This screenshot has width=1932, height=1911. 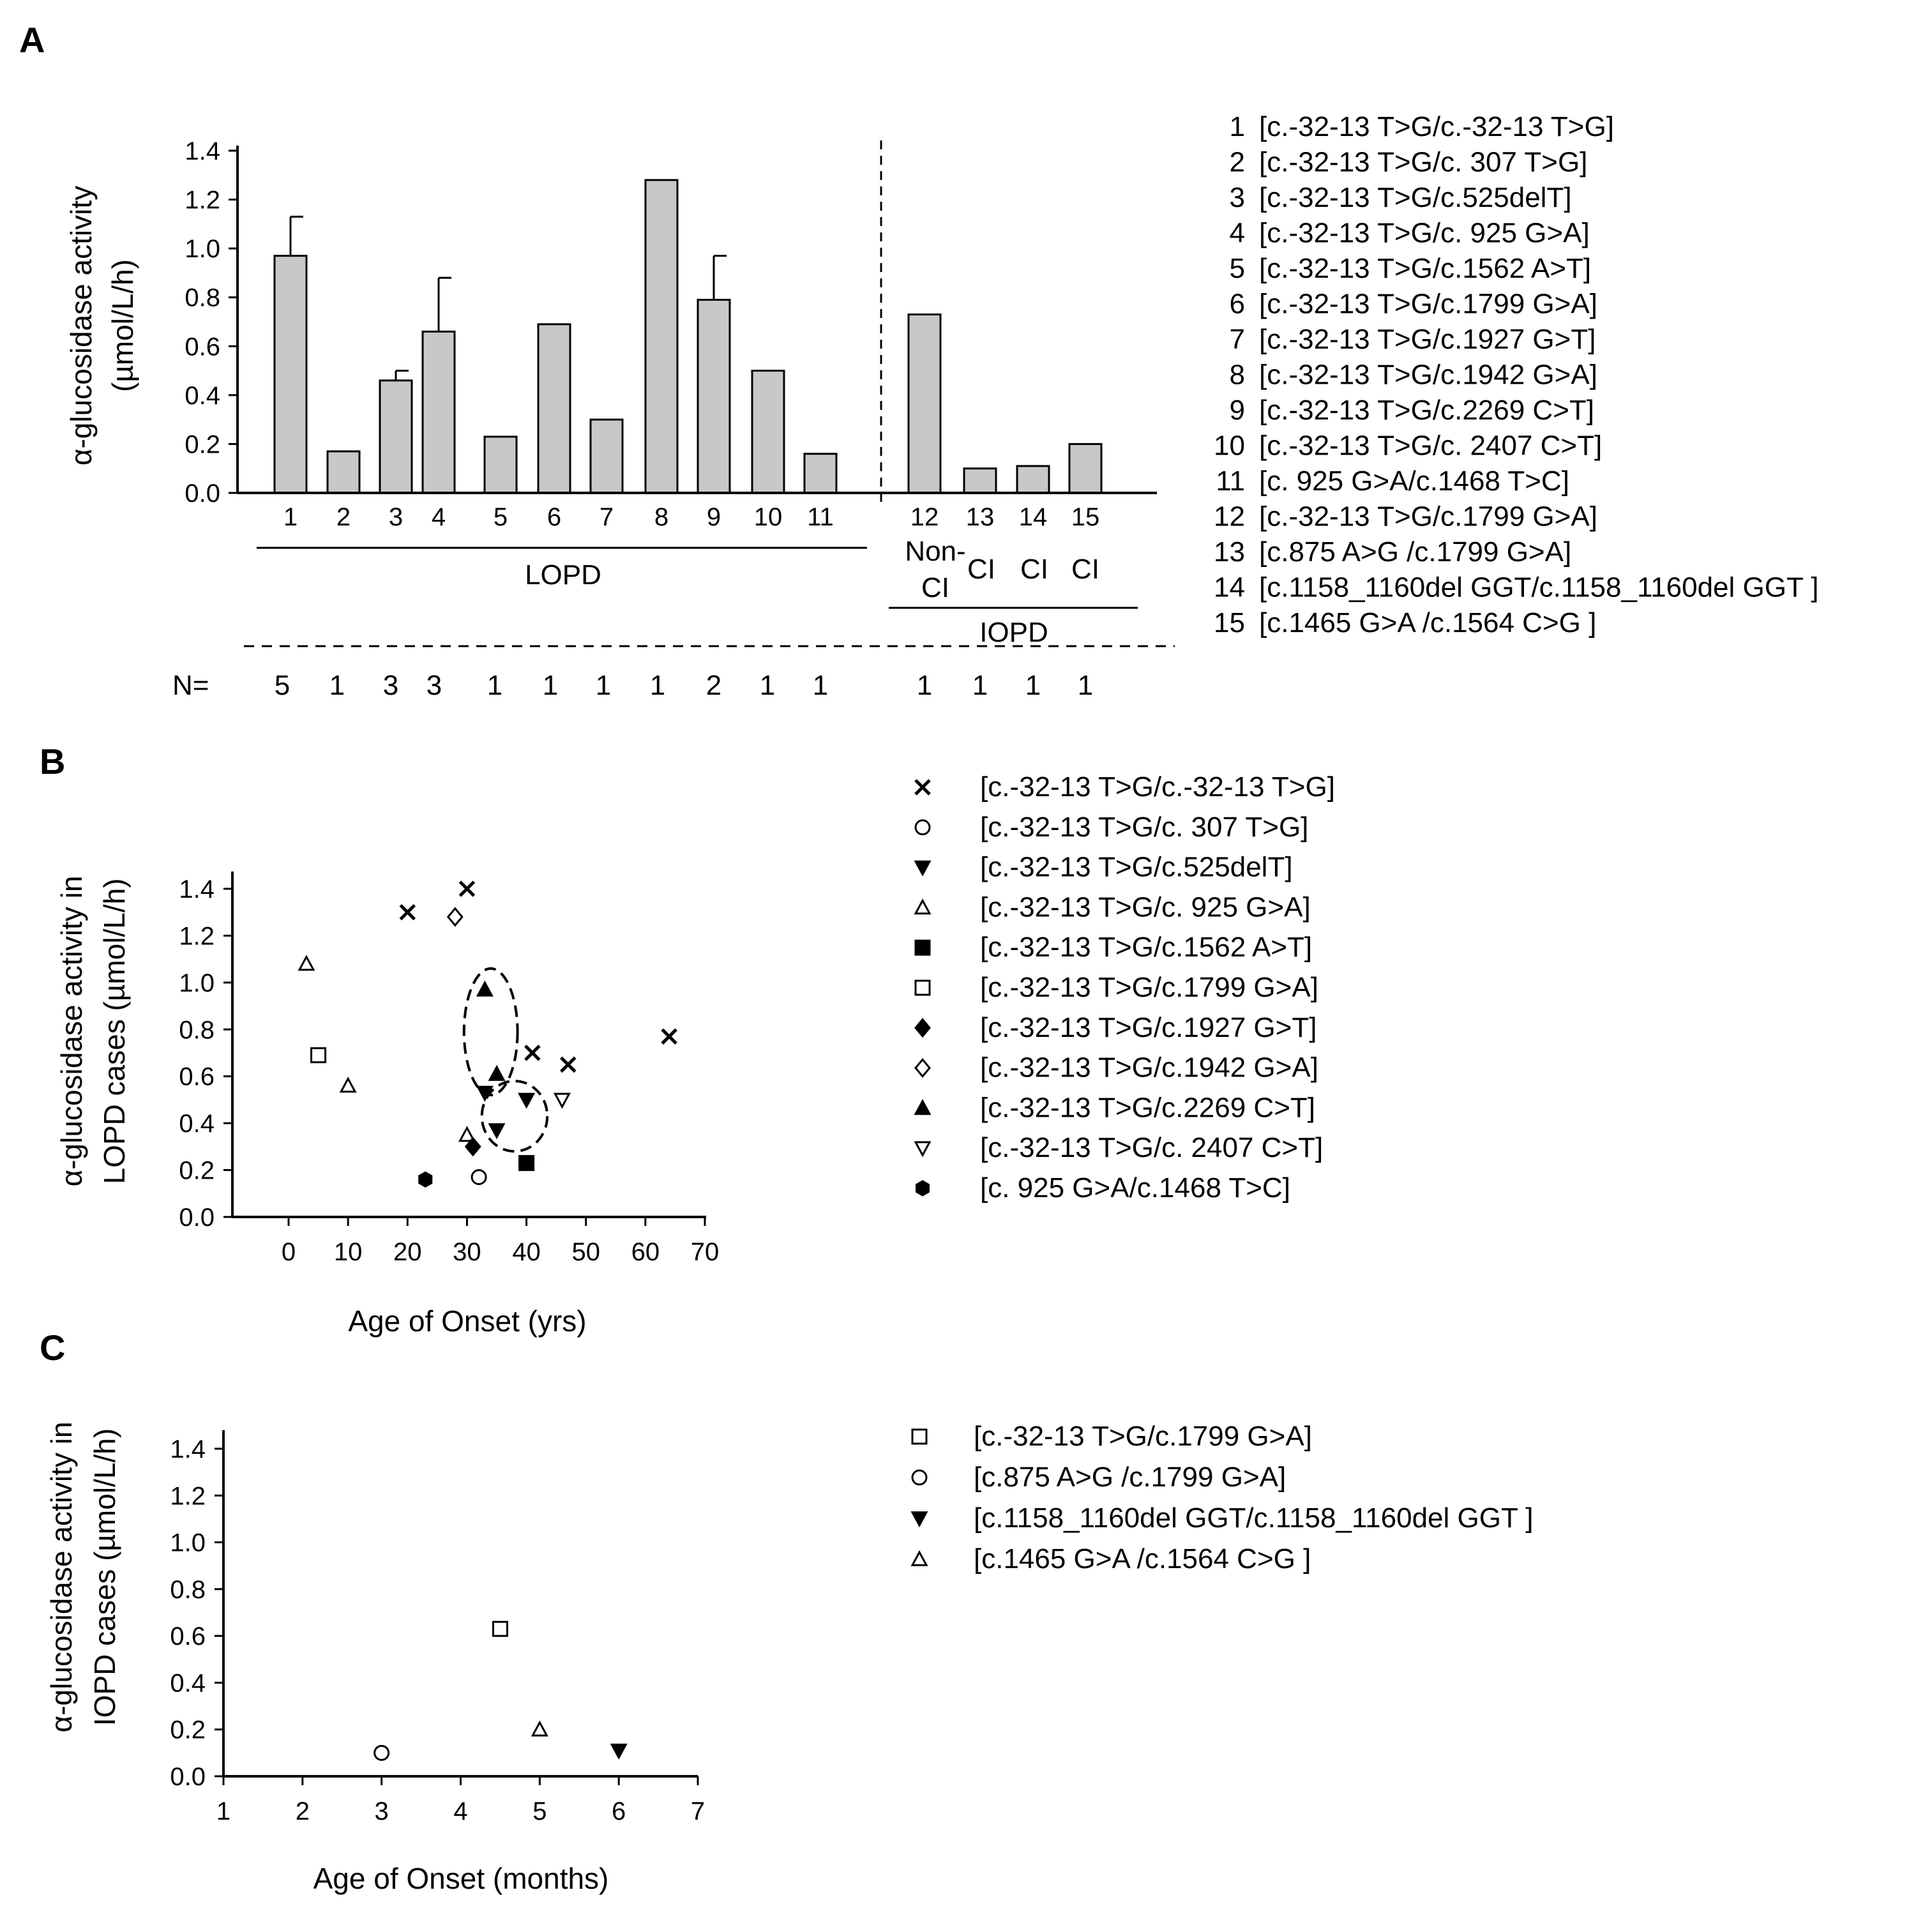 What do you see at coordinates (1237, 411) in the screenshot?
I see `chart-a-legend-num: 9` at bounding box center [1237, 411].